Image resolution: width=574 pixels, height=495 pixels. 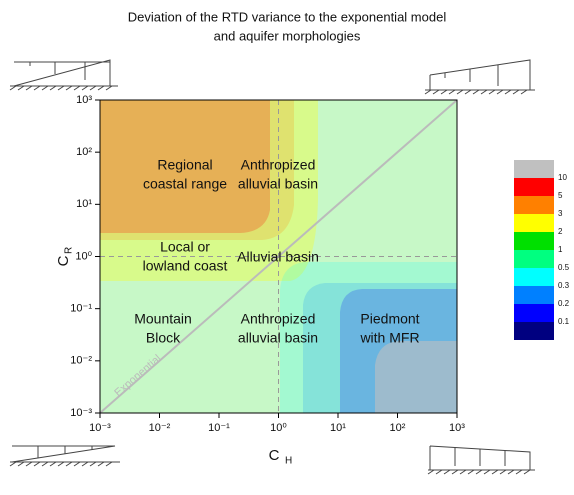 I want to click on region-label: coastal range, so click(x=185, y=184).